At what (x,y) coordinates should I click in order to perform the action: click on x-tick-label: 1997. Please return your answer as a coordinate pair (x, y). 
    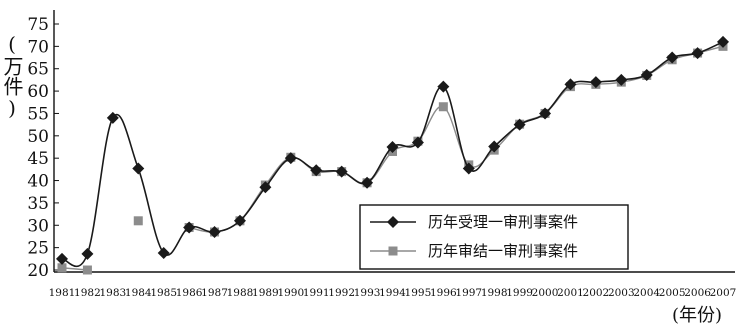
    Looking at the image, I should click on (468, 293).